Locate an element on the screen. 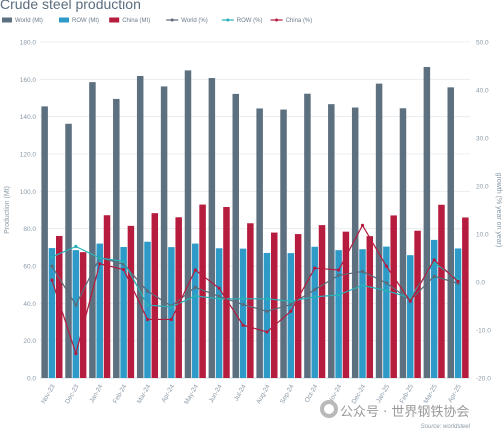 The width and height of the screenshot is (504, 431). y-tick-label: 160.0 is located at coordinates (28, 80).